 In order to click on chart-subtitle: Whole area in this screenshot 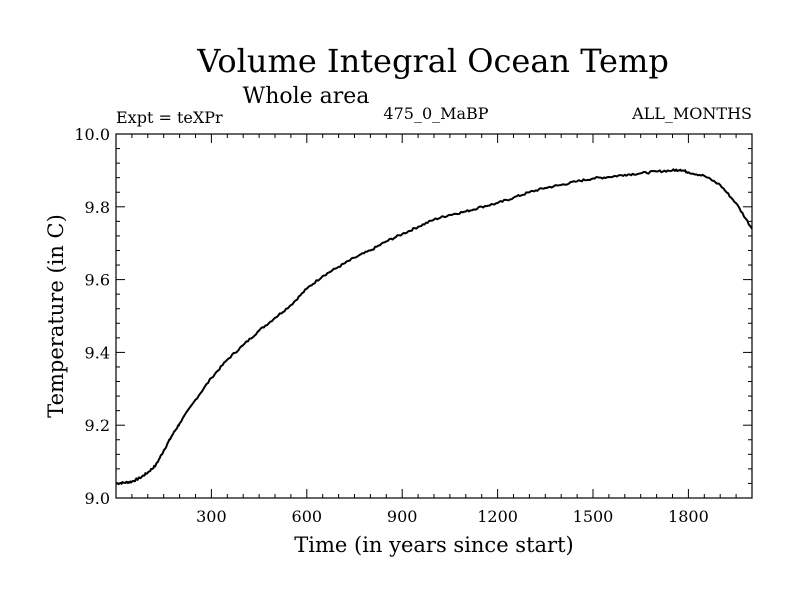, I will do `click(306, 96)`.